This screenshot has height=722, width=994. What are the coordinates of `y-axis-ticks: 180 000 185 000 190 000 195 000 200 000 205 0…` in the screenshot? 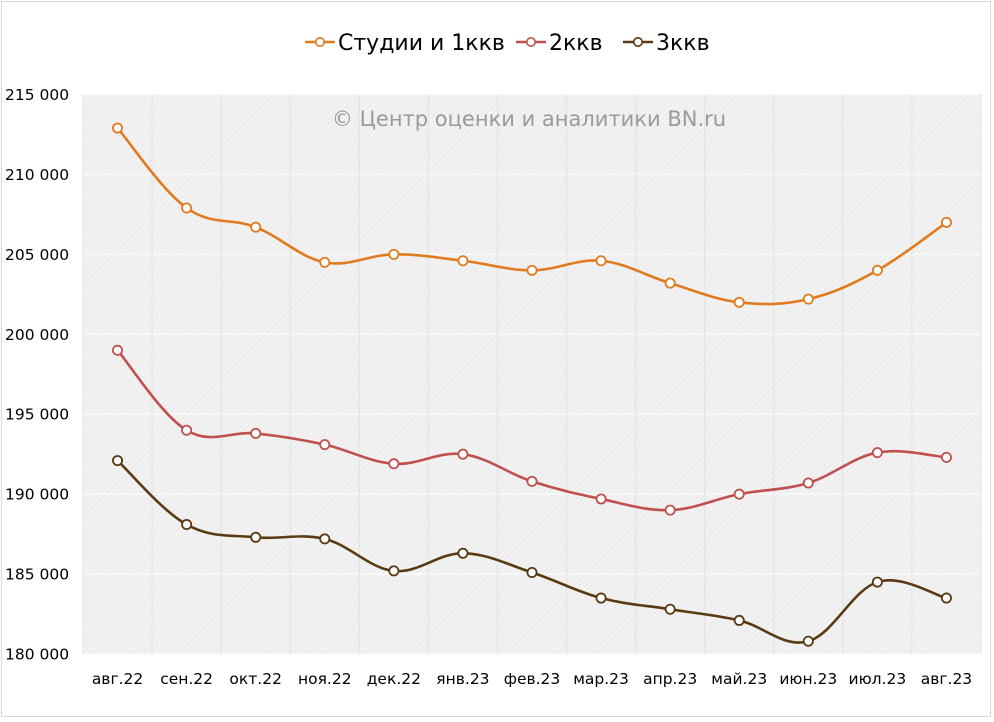 It's located at (37, 375).